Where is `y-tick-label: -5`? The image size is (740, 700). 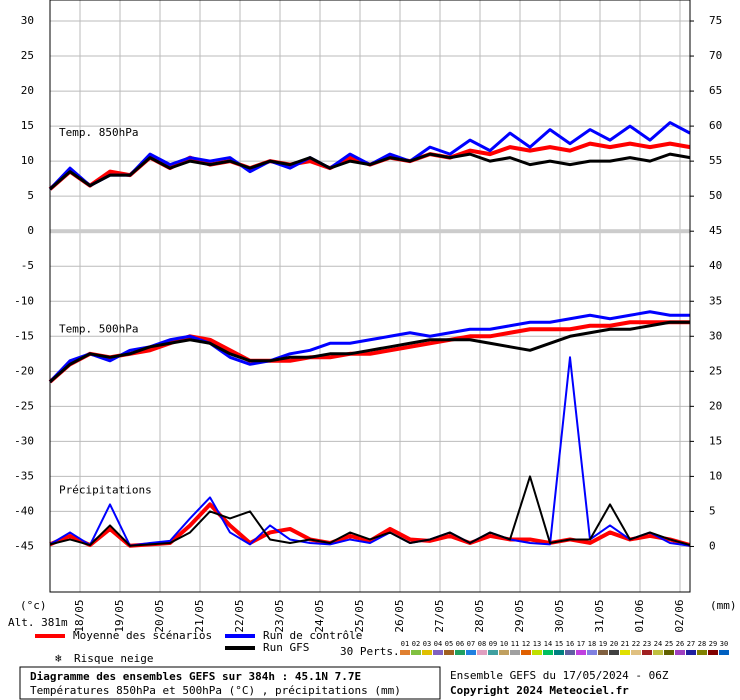 y-tick-label: -5 is located at coordinates (27, 265).